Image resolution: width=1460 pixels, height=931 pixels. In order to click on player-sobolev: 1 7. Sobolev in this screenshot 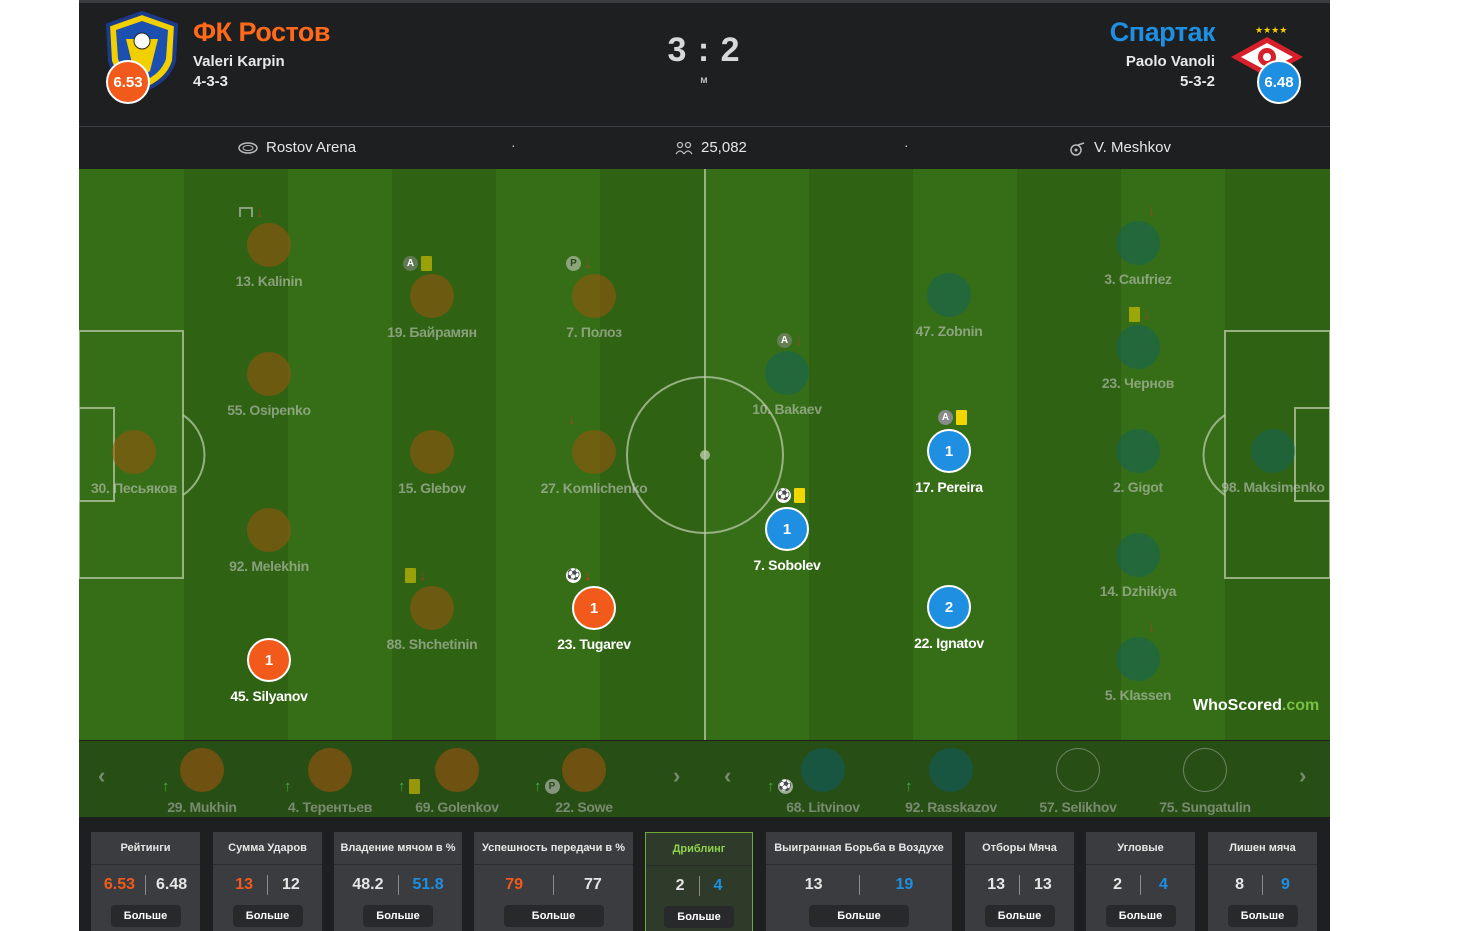, I will do `click(787, 540)`.